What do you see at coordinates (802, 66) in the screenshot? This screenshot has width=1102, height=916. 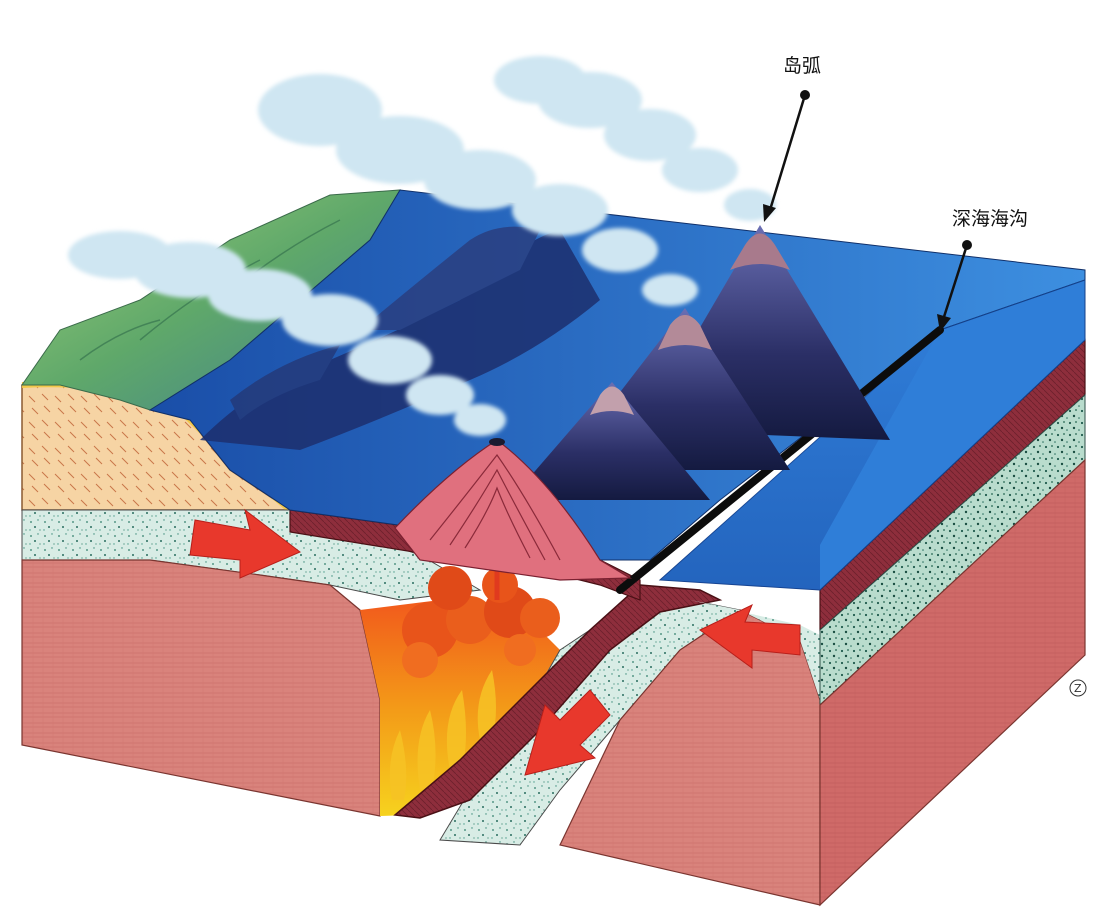 I see `island-arc-label: 岛弧` at bounding box center [802, 66].